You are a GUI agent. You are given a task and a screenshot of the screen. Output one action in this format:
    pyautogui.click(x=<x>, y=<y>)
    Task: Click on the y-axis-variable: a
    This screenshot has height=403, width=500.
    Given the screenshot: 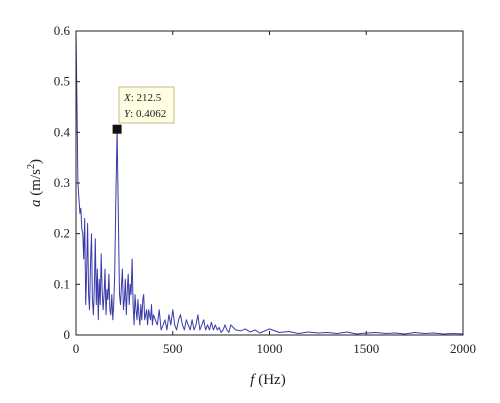 What is the action you would take?
    pyautogui.click(x=36, y=203)
    